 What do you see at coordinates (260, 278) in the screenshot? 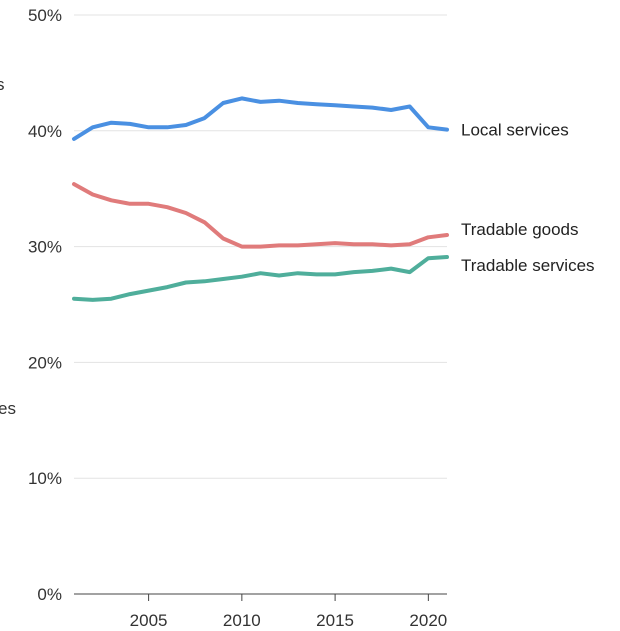
I see `series-line-tradable-services` at bounding box center [260, 278].